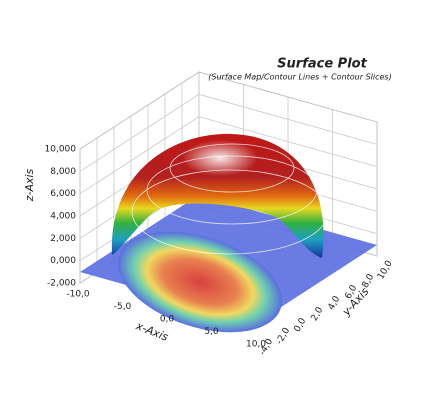  Describe the element at coordinates (322, 64) in the screenshot. I see `chart-title: Surface Plot` at that location.